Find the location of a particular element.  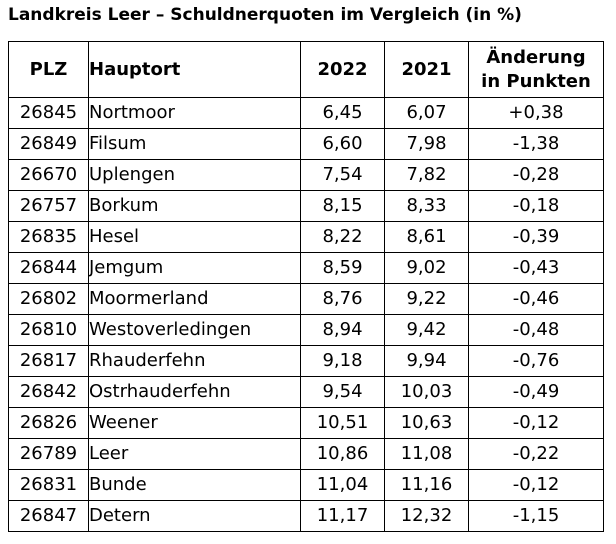

column-header-plz: PLZ is located at coordinates (48, 69).